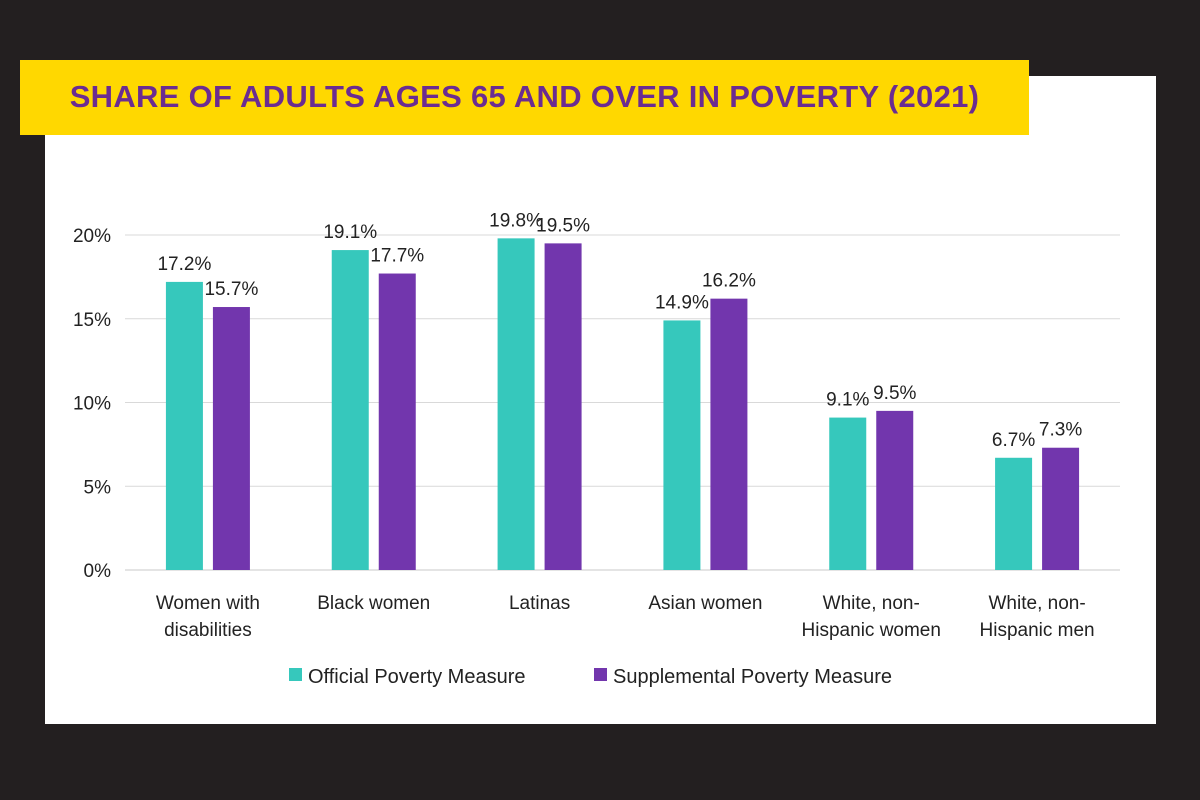  Describe the element at coordinates (682, 302) in the screenshot. I see `data-label: 14.9%` at that location.